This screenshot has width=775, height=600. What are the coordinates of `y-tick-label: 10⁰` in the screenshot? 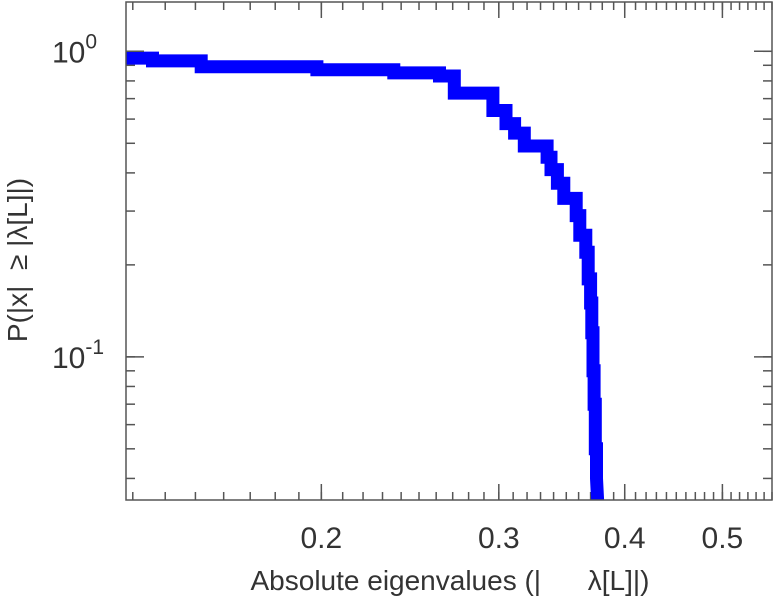 It's located at (74, 49).